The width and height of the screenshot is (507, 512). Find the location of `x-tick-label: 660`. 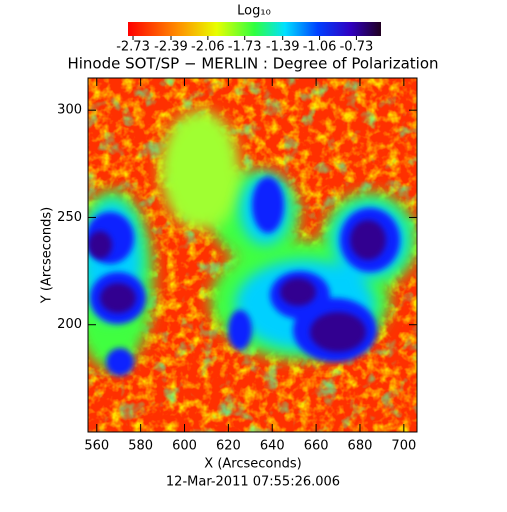

x-tick-label: 660 is located at coordinates (316, 446).